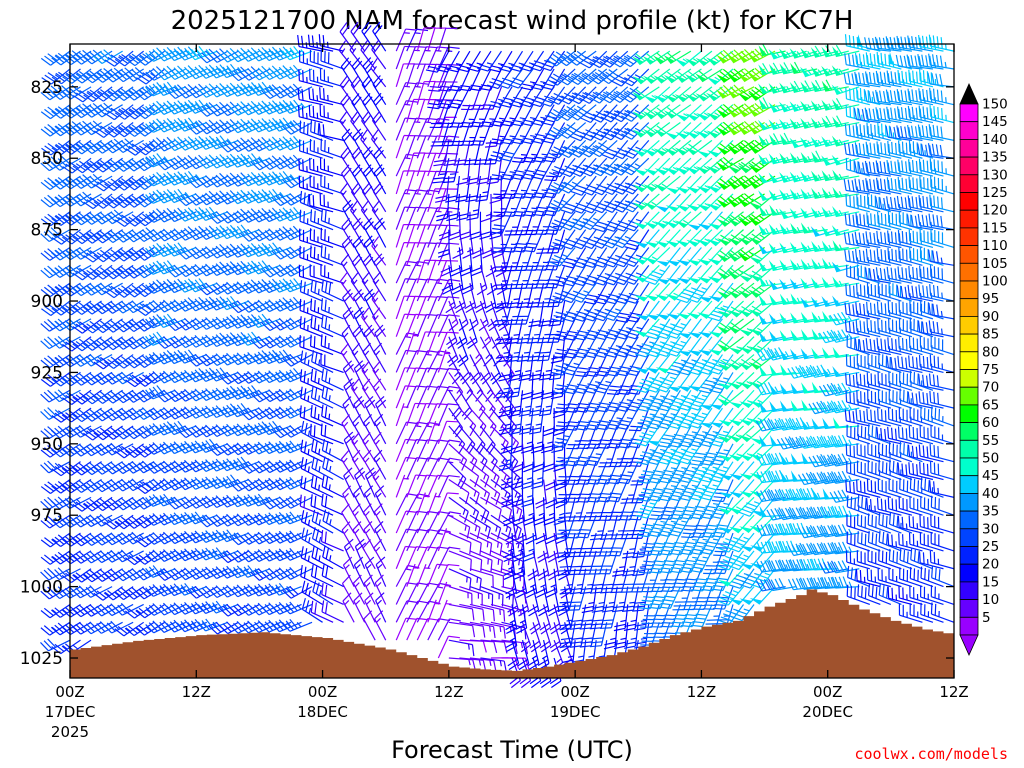 This screenshot has height=768, width=1024. Describe the element at coordinates (995, 264) in the screenshot. I see `colorbar-label: 105` at that location.